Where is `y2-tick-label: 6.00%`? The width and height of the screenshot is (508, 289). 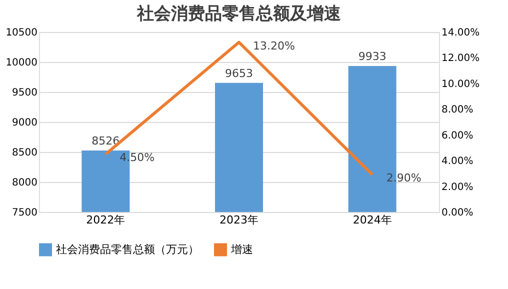 y2-tick-label: 6.00% is located at coordinates (458, 136).